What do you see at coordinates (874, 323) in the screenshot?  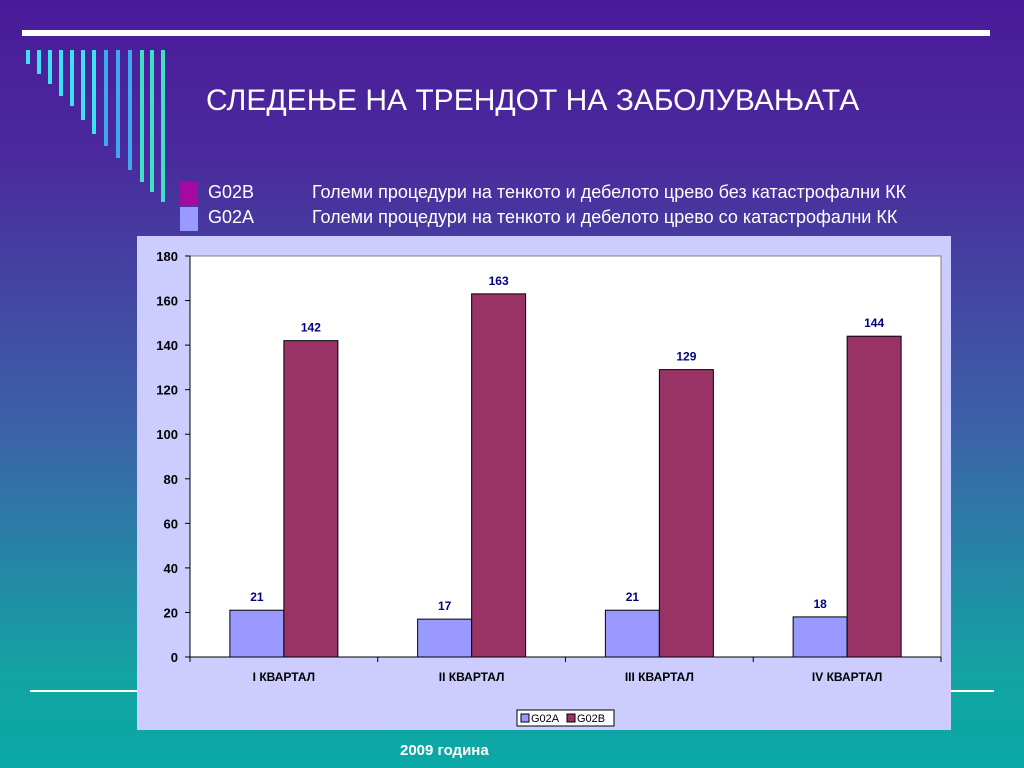 I see `data-label: 144` at bounding box center [874, 323].